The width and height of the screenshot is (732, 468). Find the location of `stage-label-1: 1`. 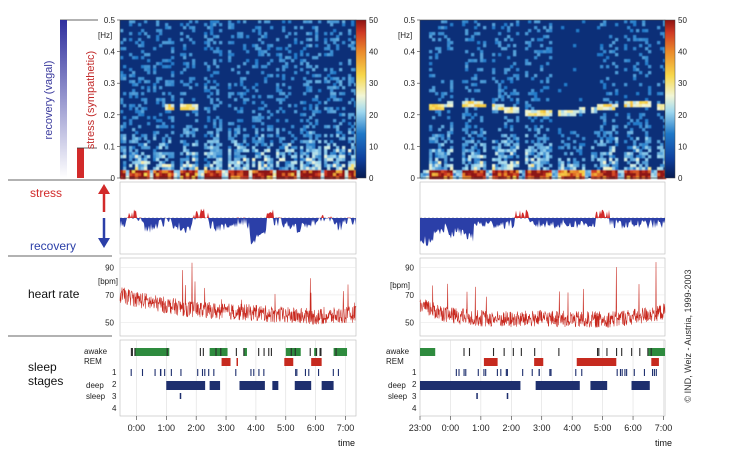

stage-label-1: 1 is located at coordinates (414, 372).